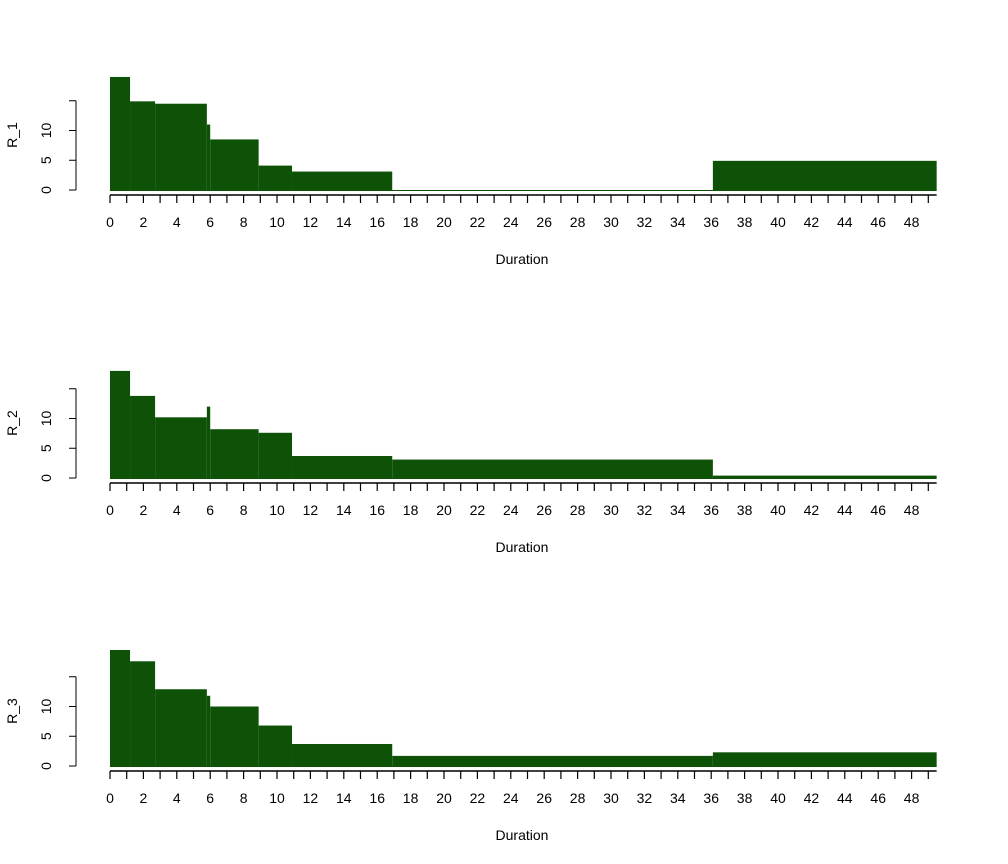 Image resolution: width=1008 pixels, height=864 pixels. I want to click on y-axis-label: R_3, so click(12, 711).